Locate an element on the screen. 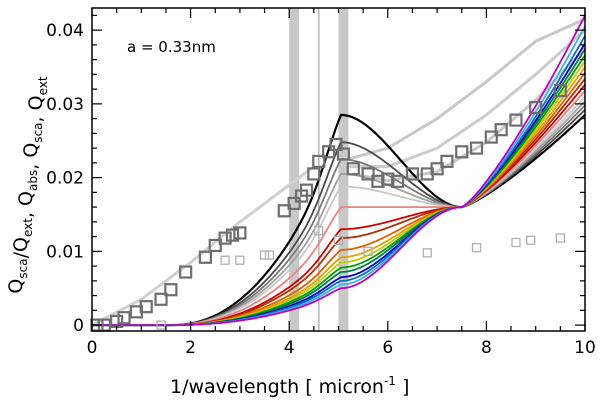 This screenshot has height=404, width=600. y-title-text: / is located at coordinates (21, 254).